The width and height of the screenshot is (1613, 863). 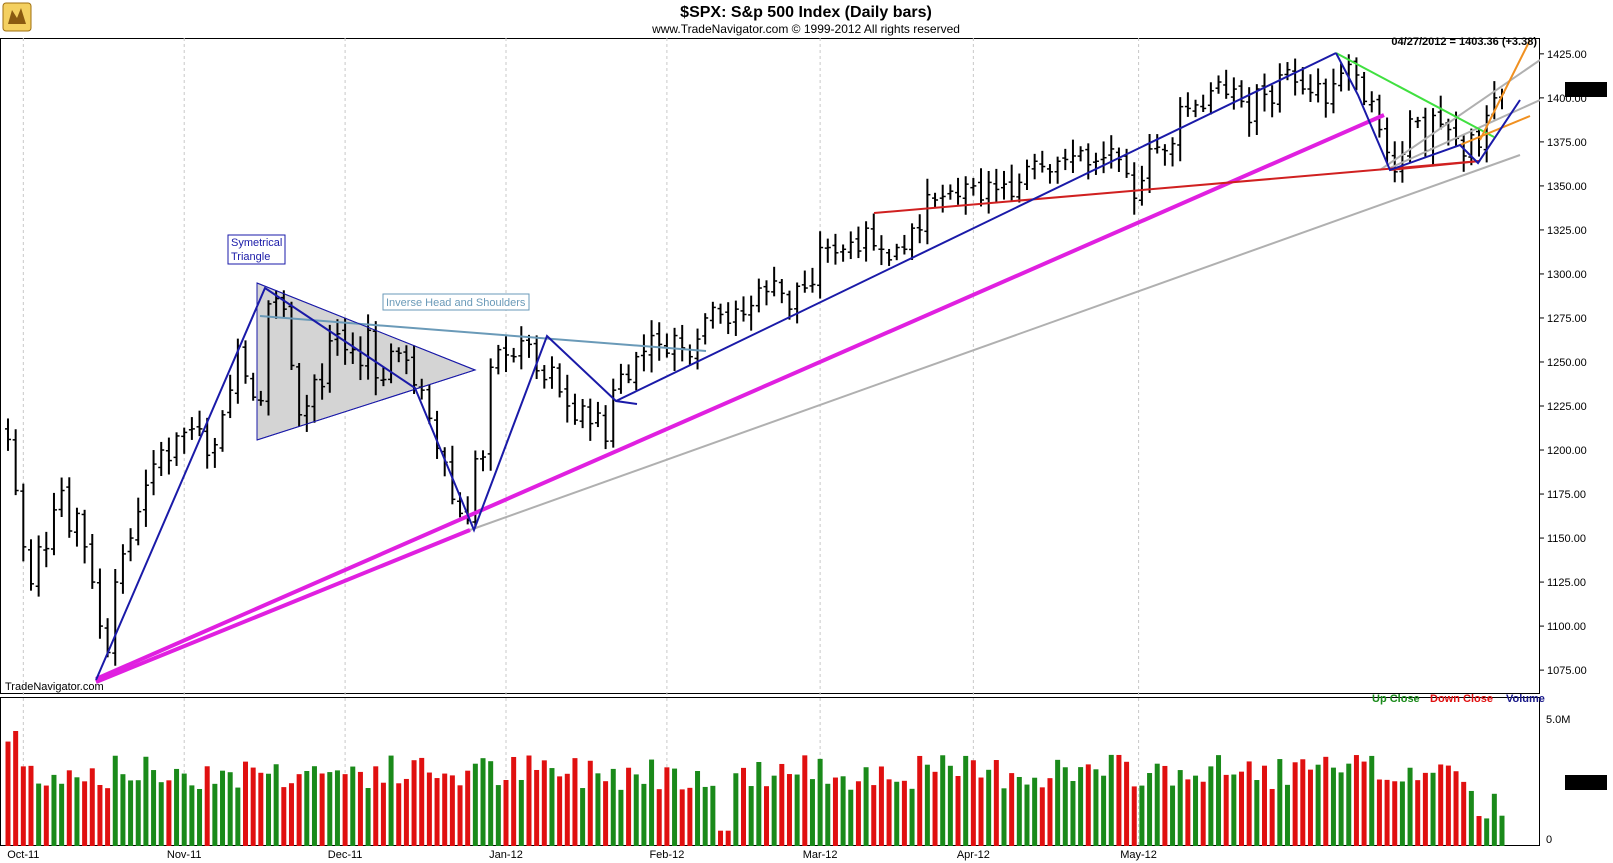 What do you see at coordinates (1586, 91) in the screenshot?
I see `current-price-label: 1403.36` at bounding box center [1586, 91].